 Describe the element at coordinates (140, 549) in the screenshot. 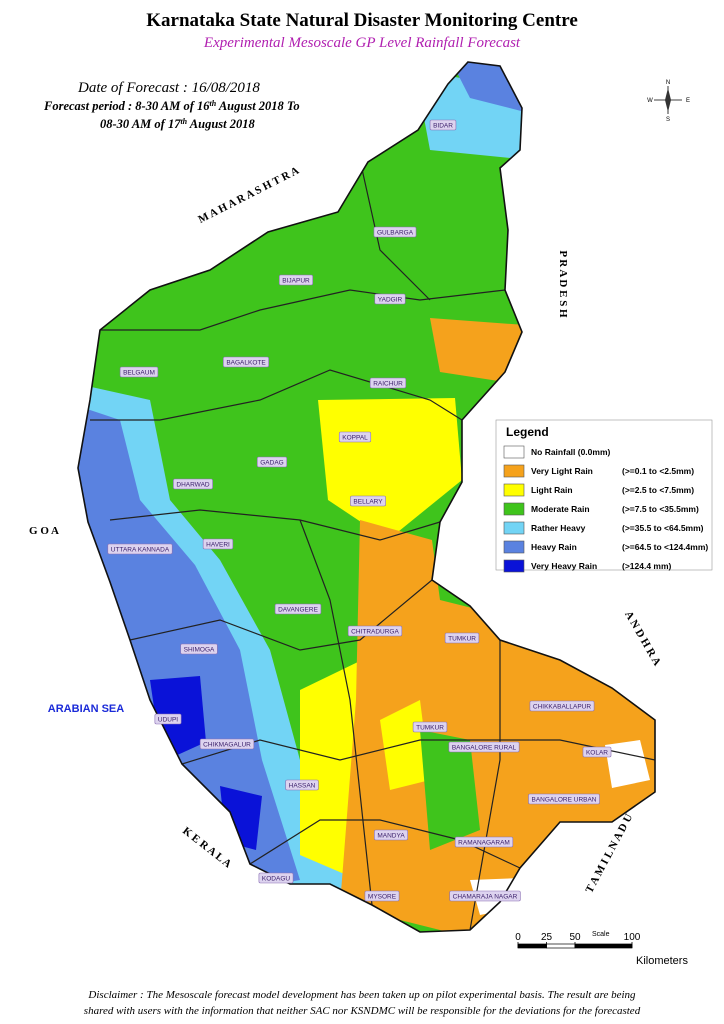

I see `district-label: UTTARA KANNADA` at that location.